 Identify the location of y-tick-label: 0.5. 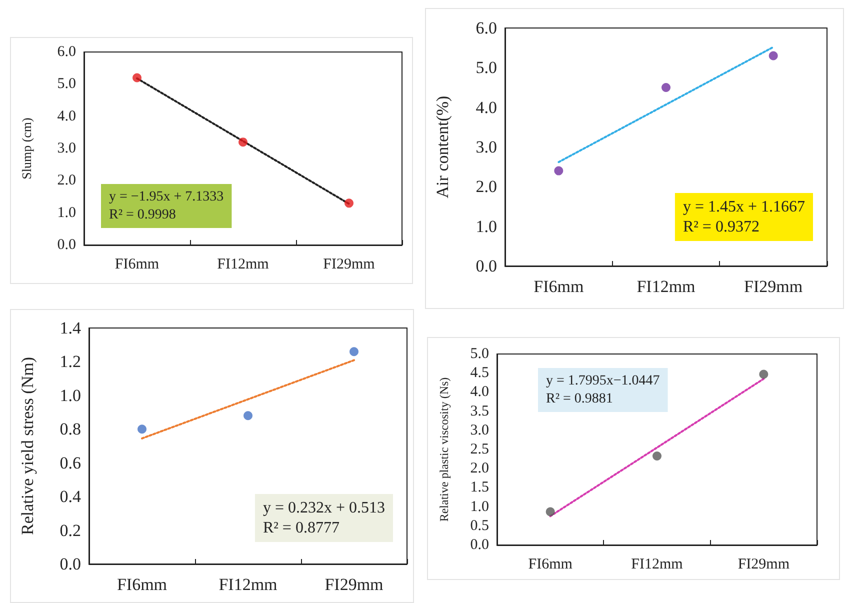
(479, 526).